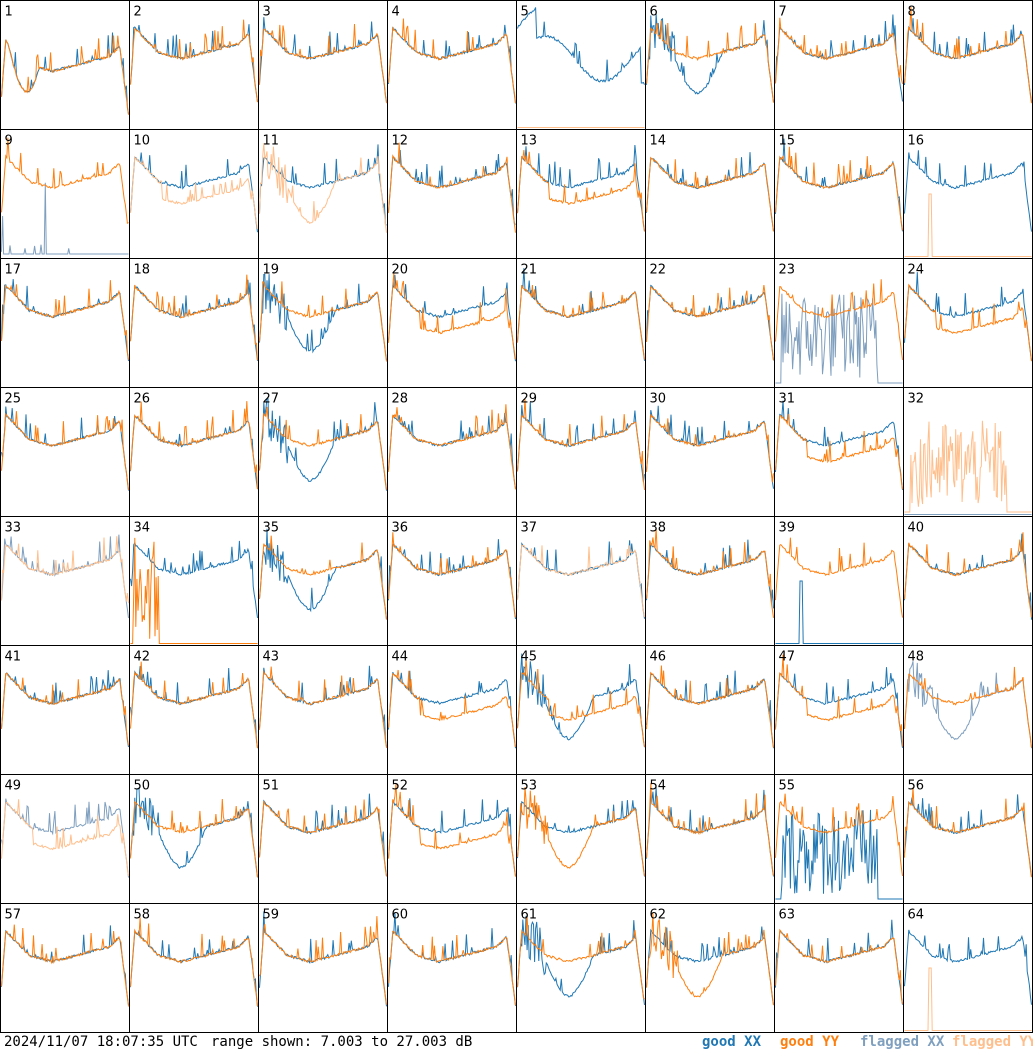 This screenshot has height=1053, width=1033. Describe the element at coordinates (342, 1042) in the screenshot. I see `range-label: range shown: 7.003 to 27.003 dB` at that location.